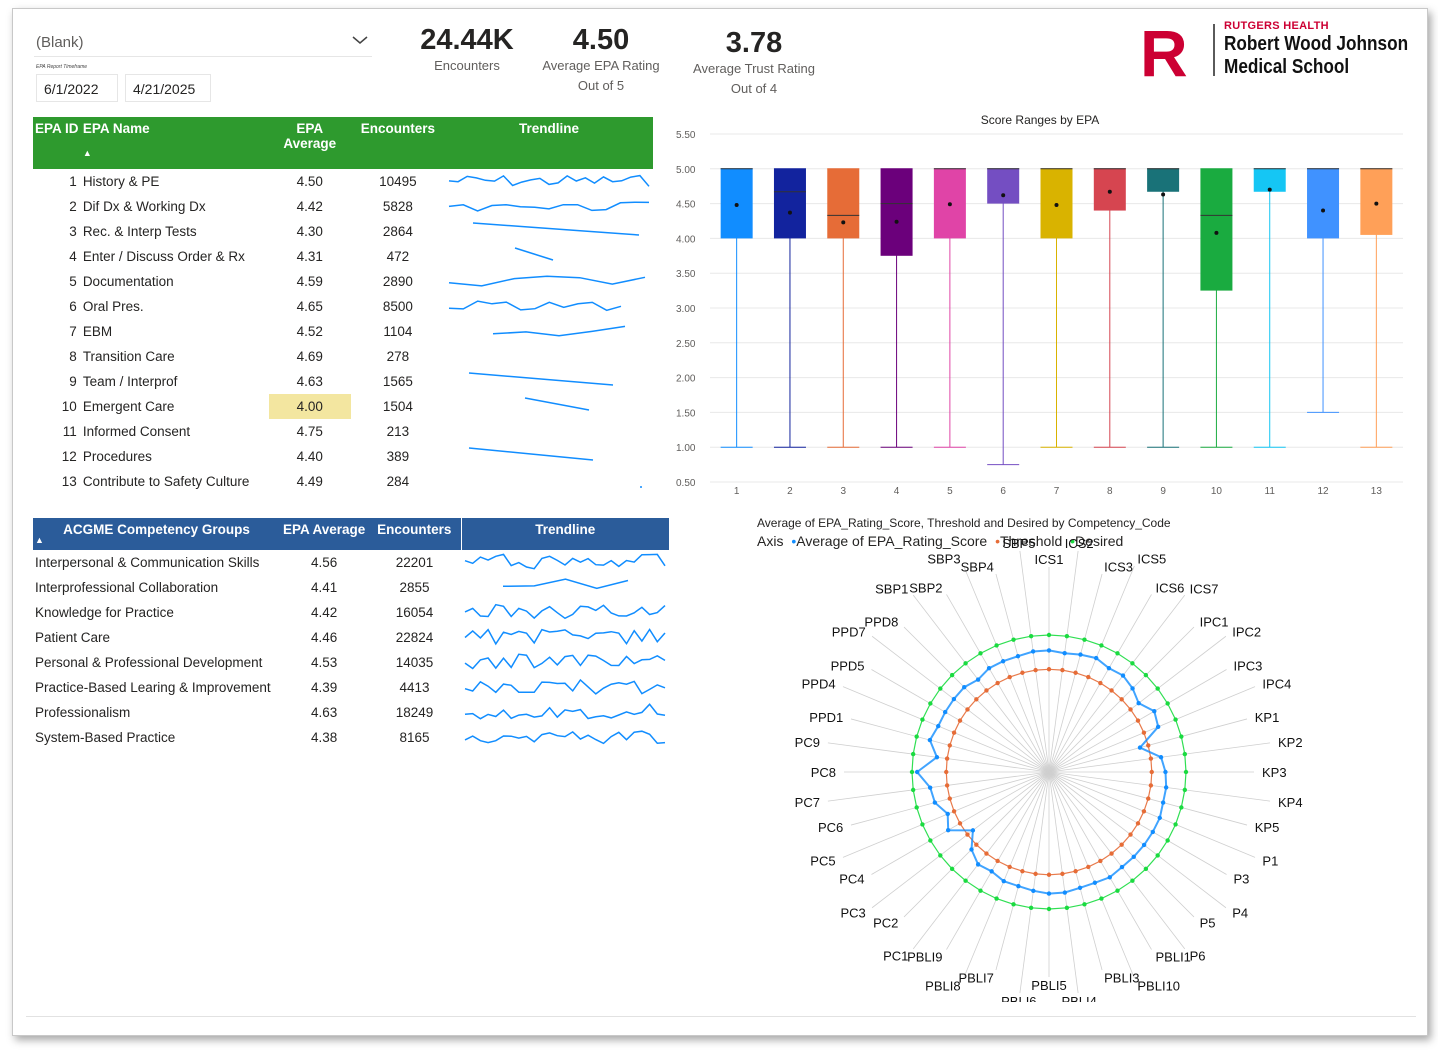  What do you see at coordinates (69, 431) in the screenshot?
I see `epa-id: 11` at bounding box center [69, 431].